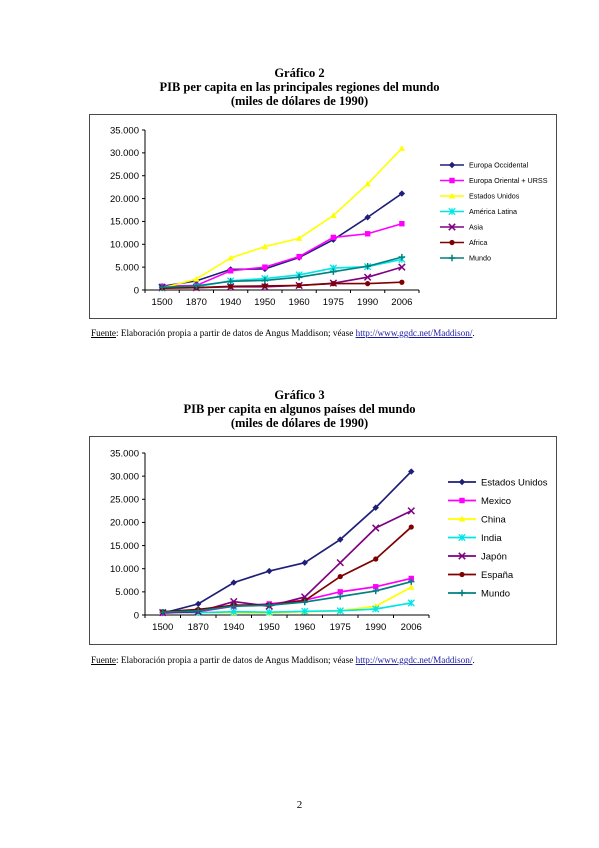 This screenshot has height=848, width=599. Describe the element at coordinates (104, 333) in the screenshot. I see `figure-1-source-label: Fuente` at that location.